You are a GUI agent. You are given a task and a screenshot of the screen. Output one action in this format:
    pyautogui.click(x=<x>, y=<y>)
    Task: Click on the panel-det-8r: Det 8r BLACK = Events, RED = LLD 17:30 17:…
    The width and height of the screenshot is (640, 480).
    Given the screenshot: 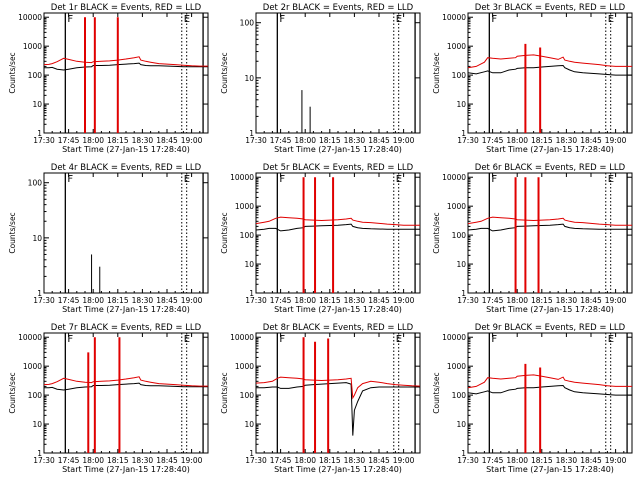 What is the action you would take?
    pyautogui.click(x=320, y=398)
    